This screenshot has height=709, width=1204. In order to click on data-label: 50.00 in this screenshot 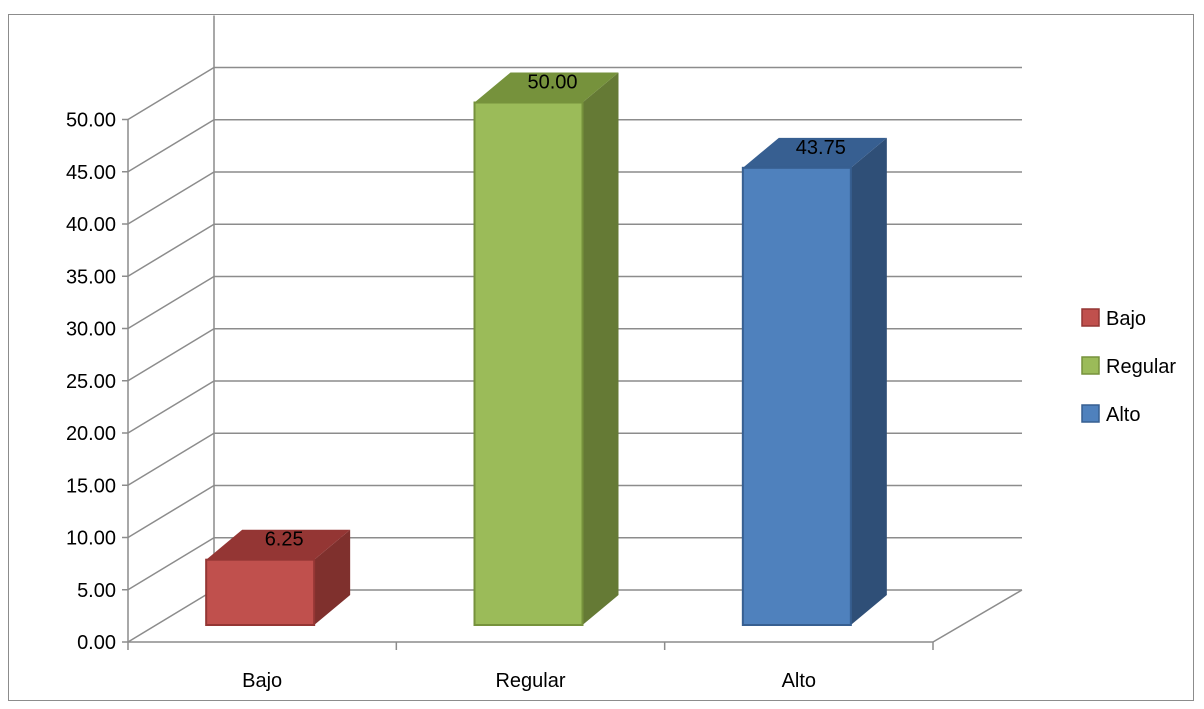, I will do `click(552, 83)`.